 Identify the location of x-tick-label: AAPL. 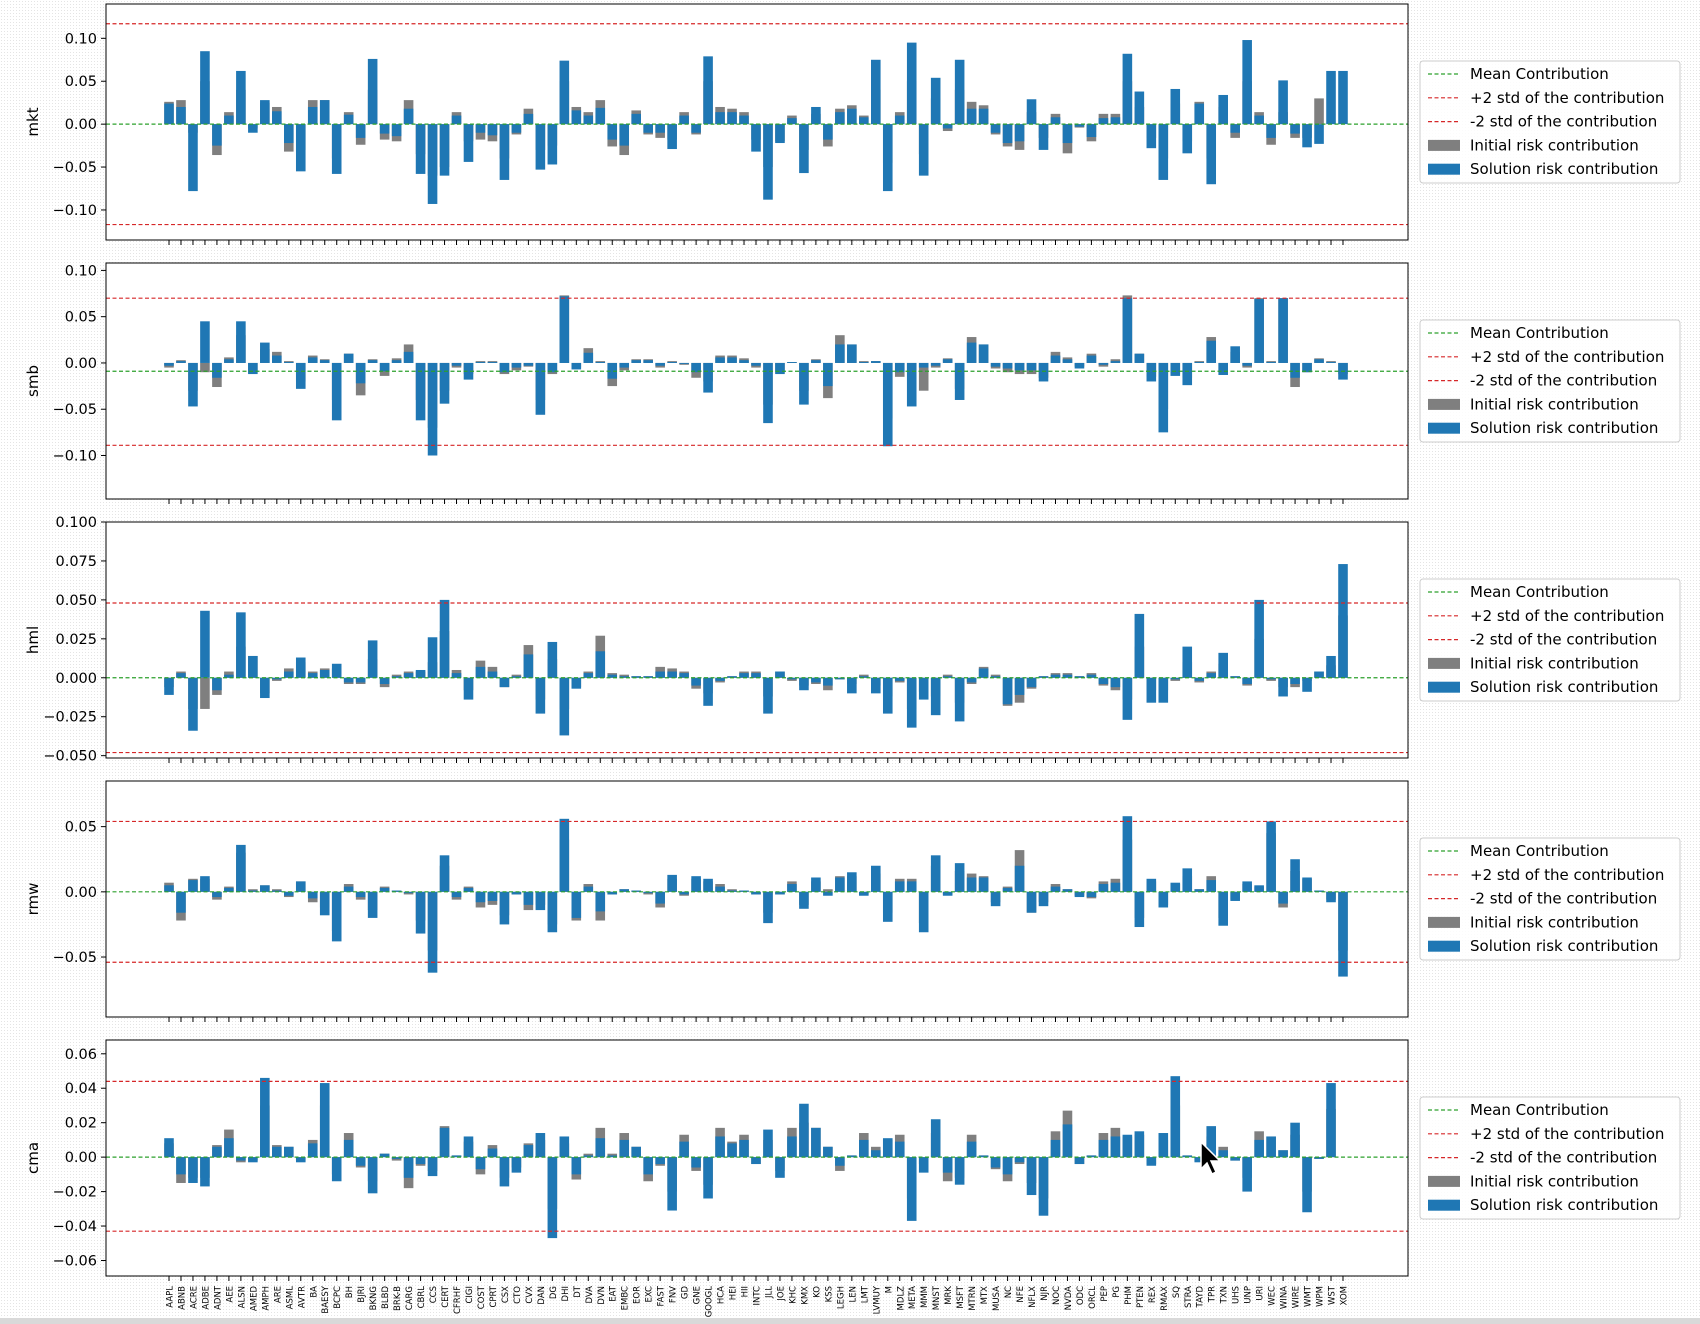
(171, 1297).